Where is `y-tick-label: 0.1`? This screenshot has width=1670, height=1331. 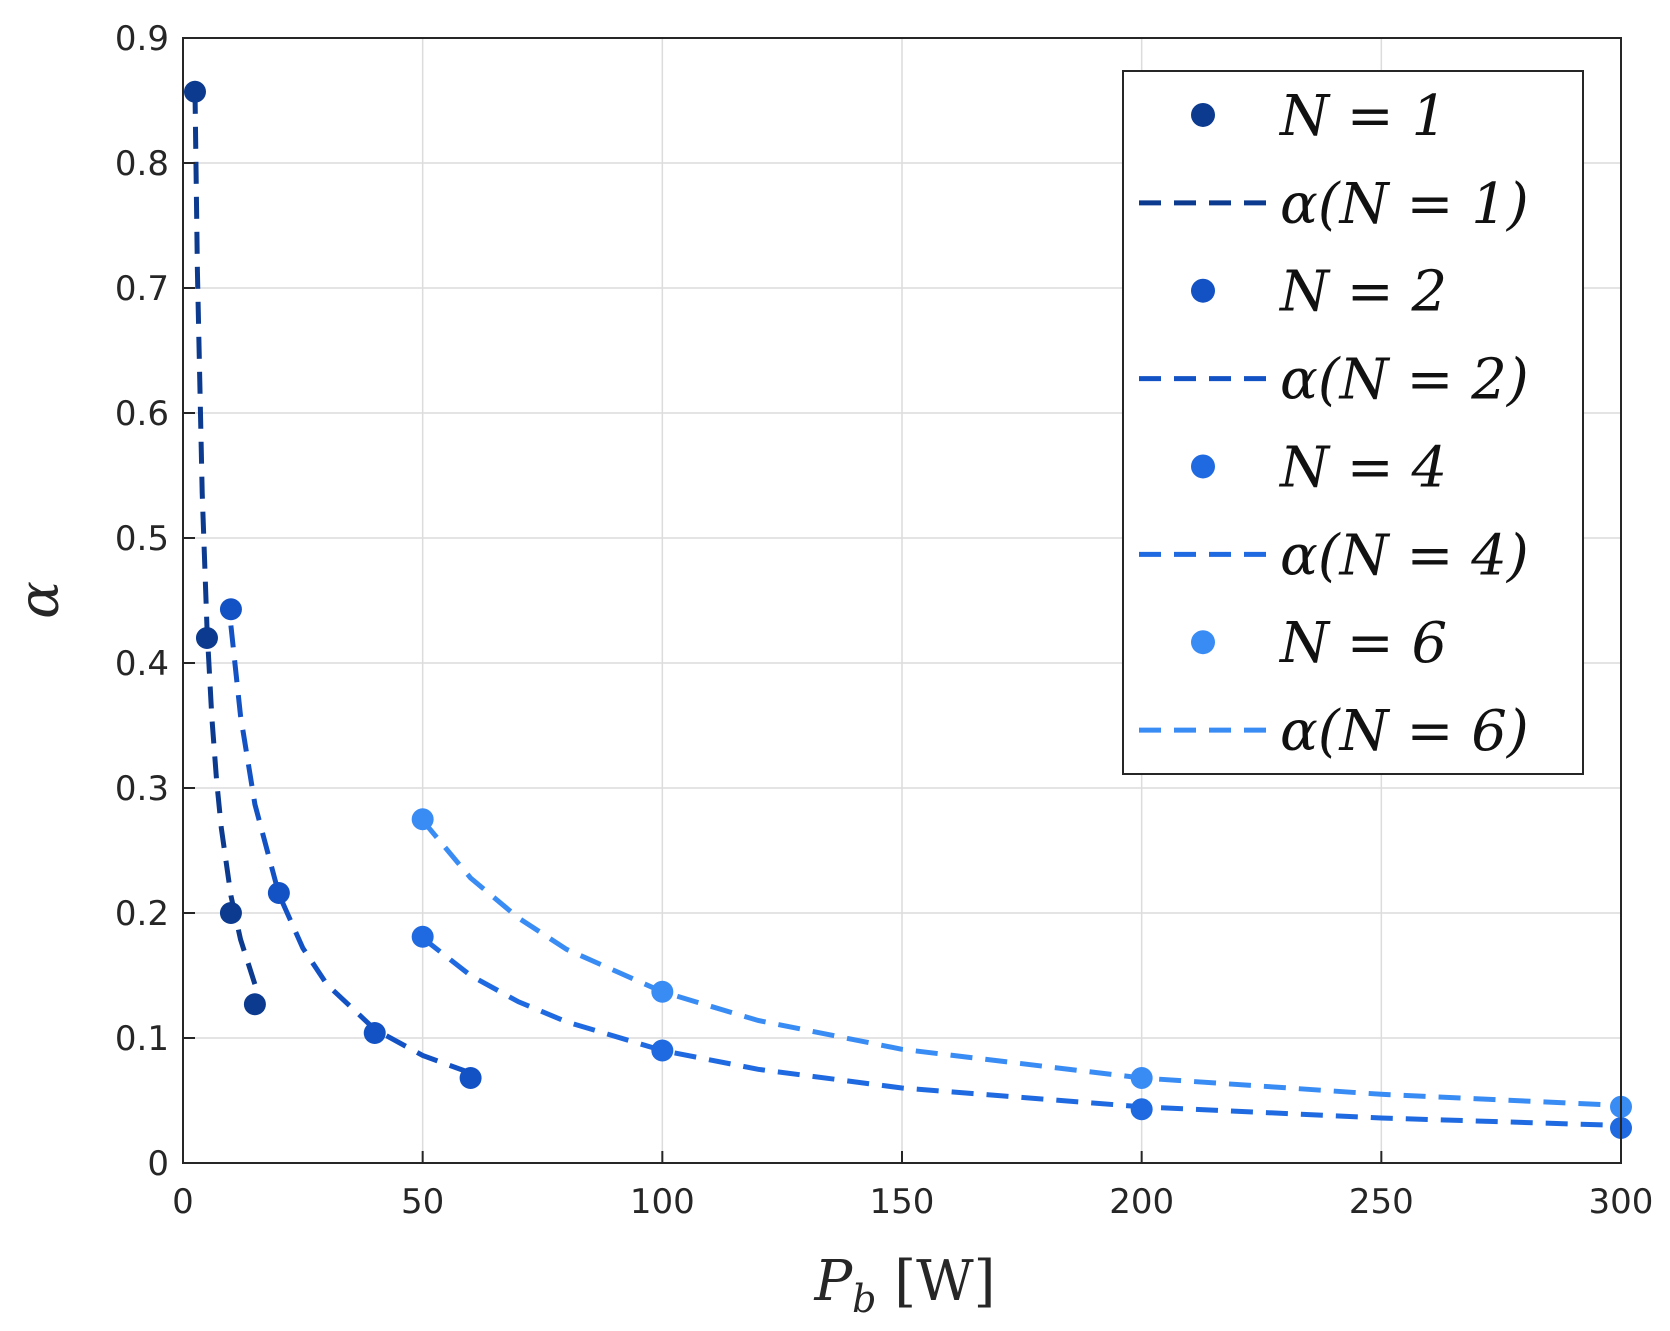
y-tick-label: 0.1 is located at coordinates (142, 1039).